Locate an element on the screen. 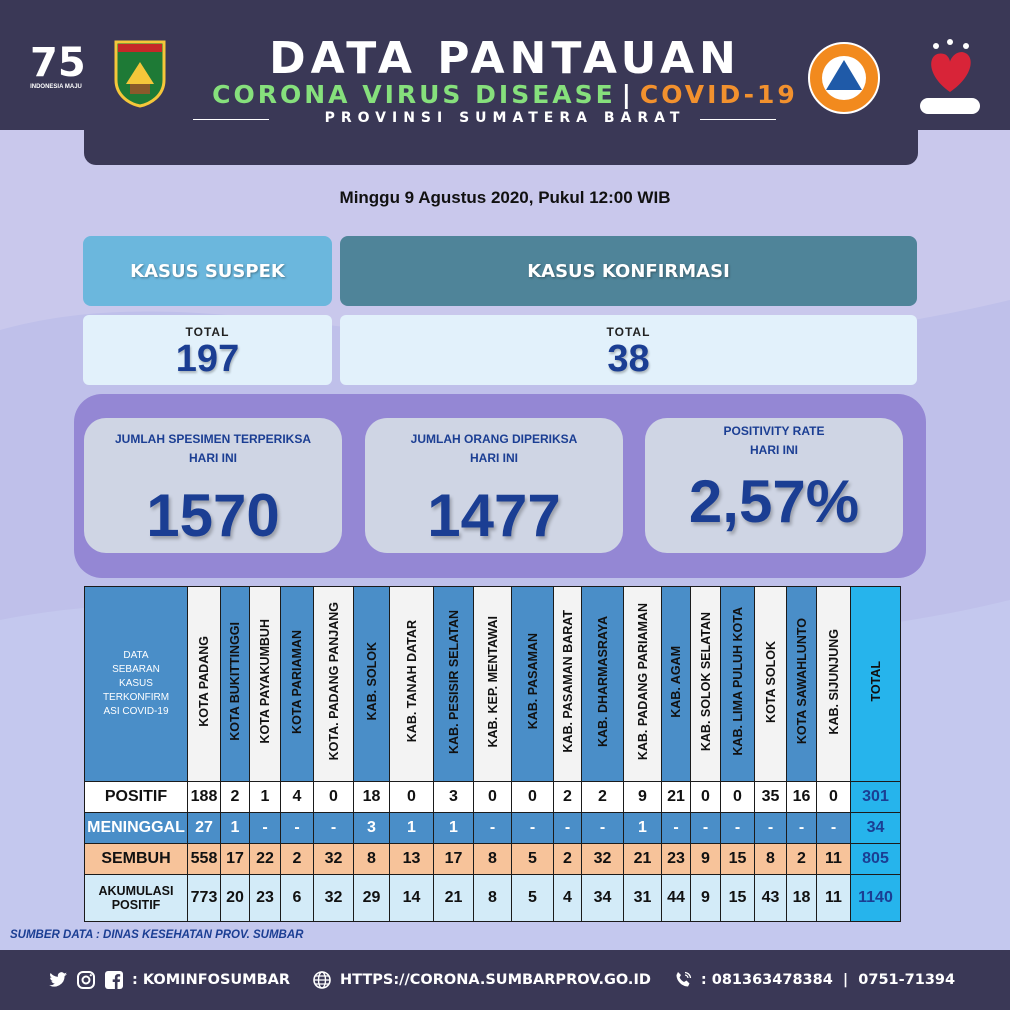 Image resolution: width=1010 pixels, height=1010 pixels. region-name: KAB. AGAM is located at coordinates (676, 681).